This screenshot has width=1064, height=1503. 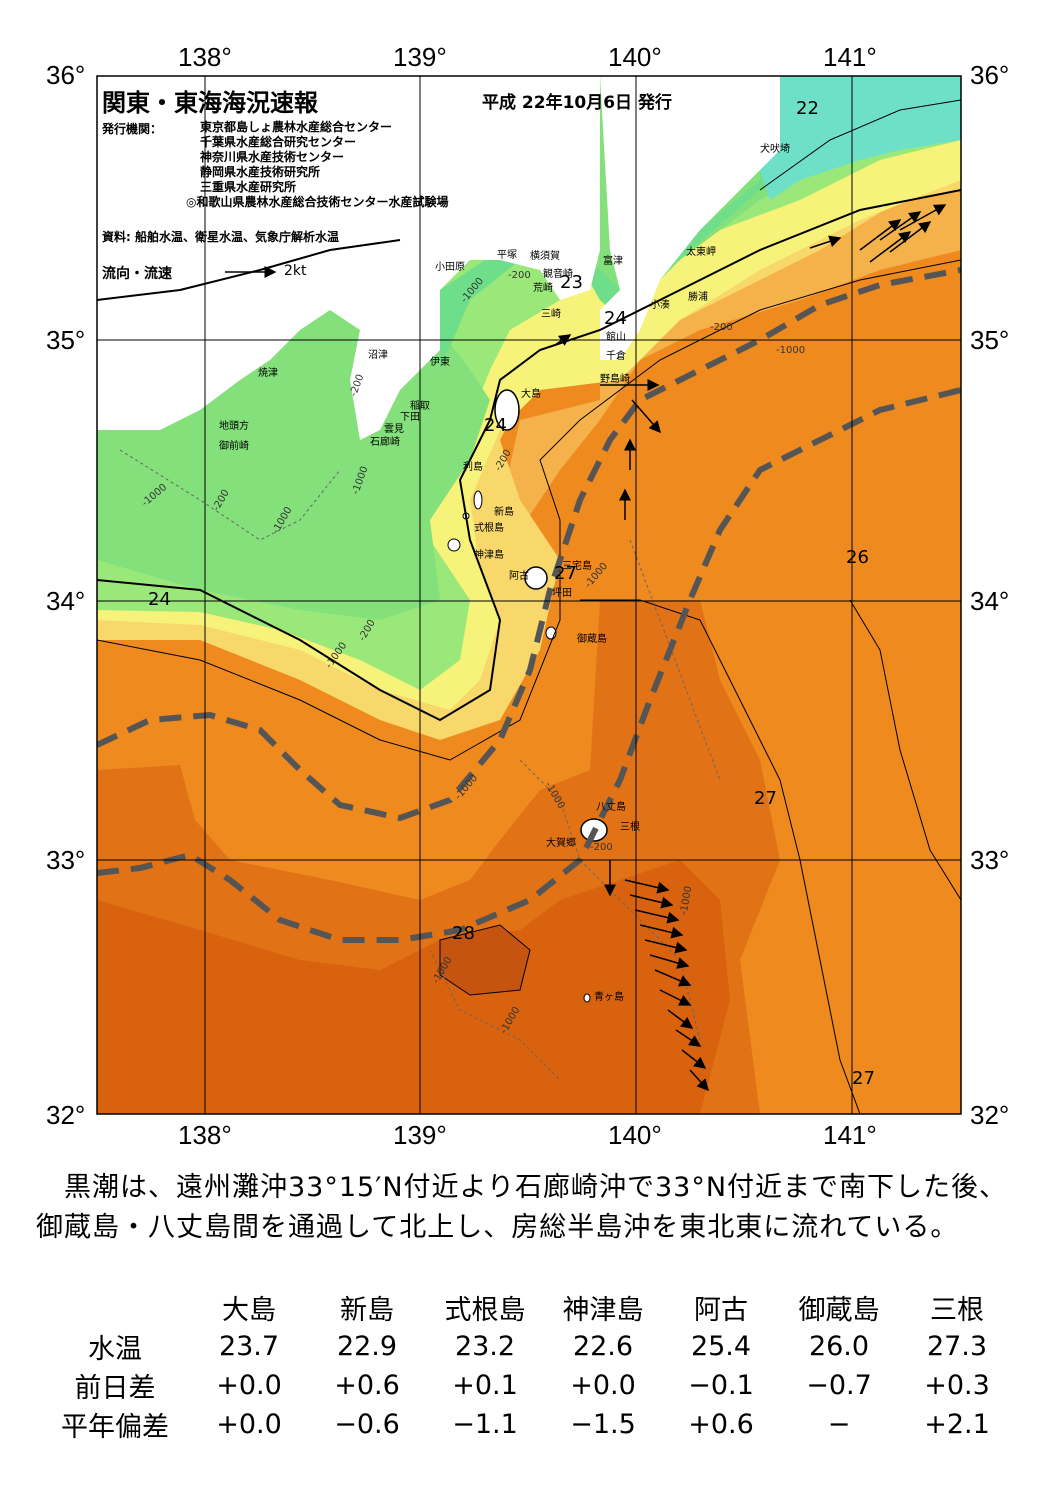 What do you see at coordinates (115, 1427) in the screenshot?
I see `row-label: 平年偏差` at bounding box center [115, 1427].